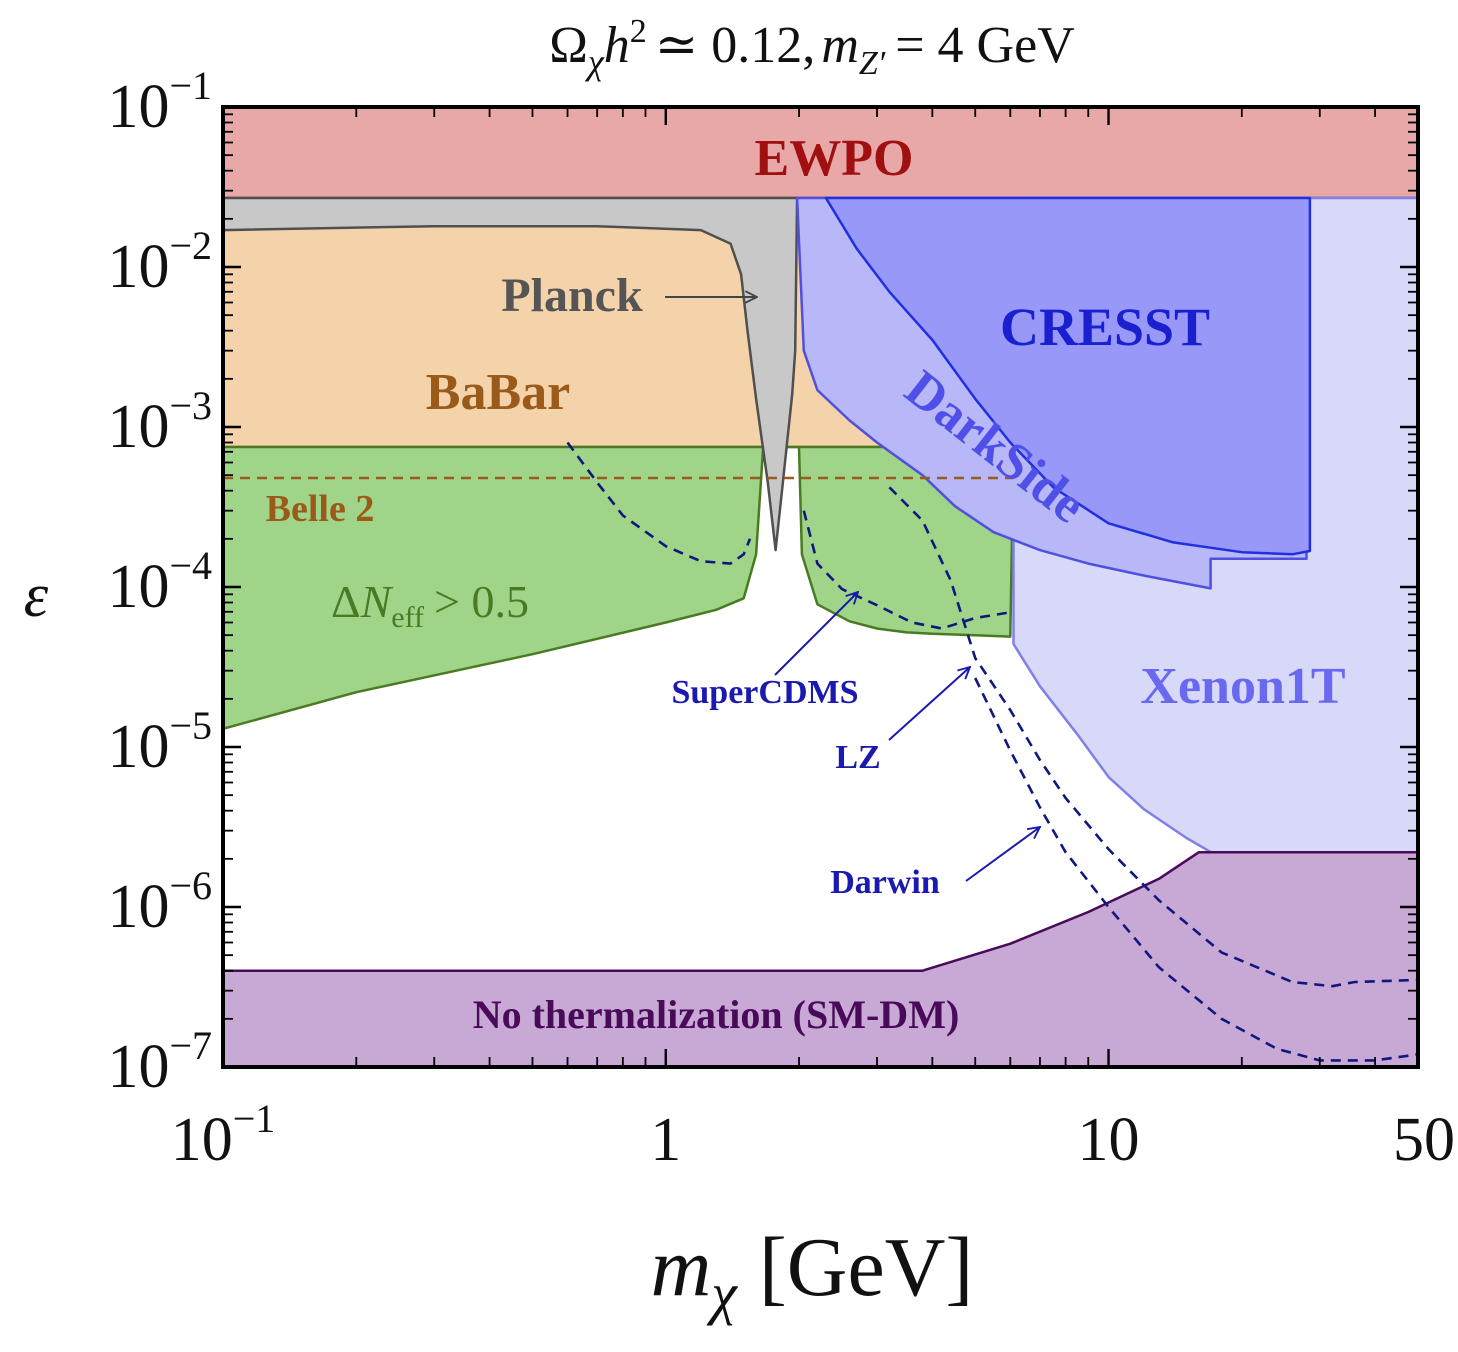 The height and width of the screenshot is (1352, 1458). I want to click on y-tick-label: 10⁻³, so click(159, 422).